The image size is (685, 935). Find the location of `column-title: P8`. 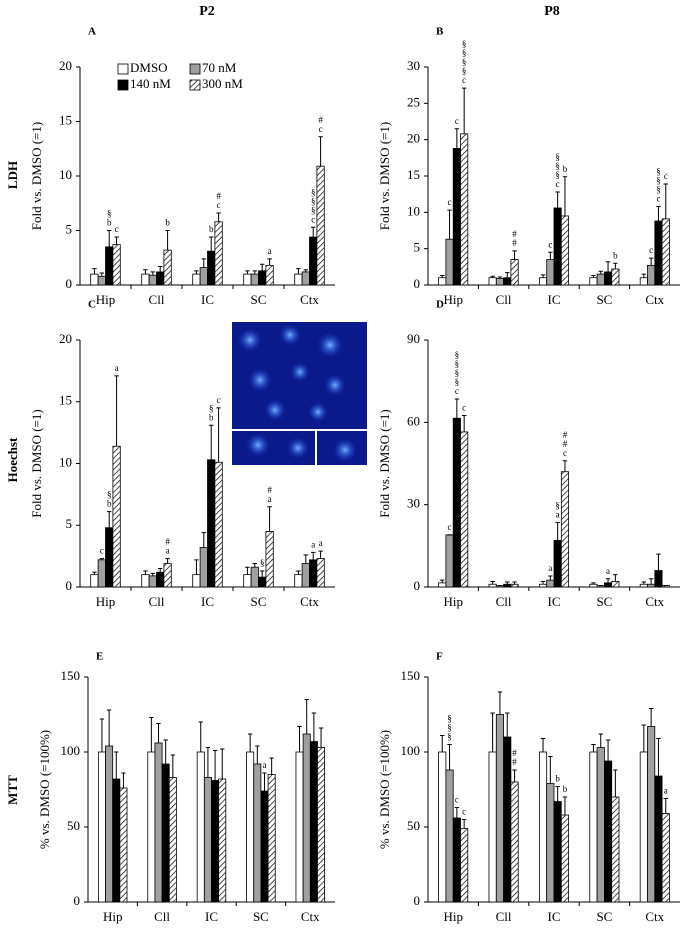

column-title: P8 is located at coordinates (552, 11).